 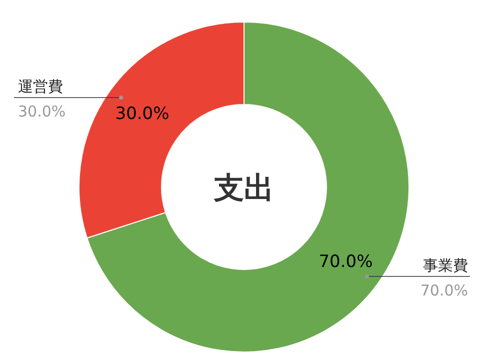 What do you see at coordinates (444, 290) in the screenshot?
I see `text: 70.0%` at bounding box center [444, 290].